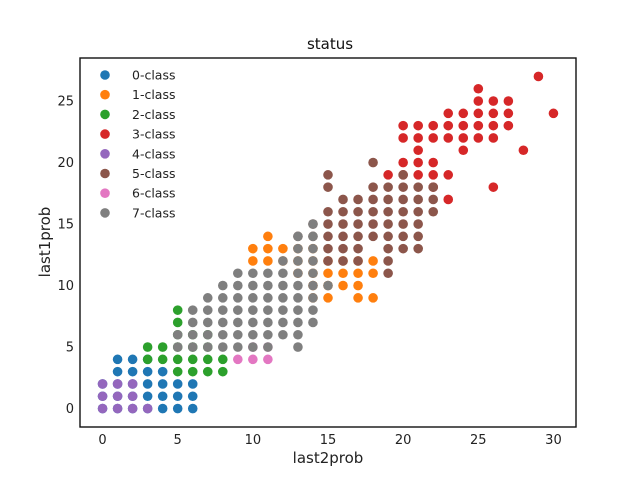  Describe the element at coordinates (178, 440) in the screenshot. I see `x-tick-label: 5` at that location.